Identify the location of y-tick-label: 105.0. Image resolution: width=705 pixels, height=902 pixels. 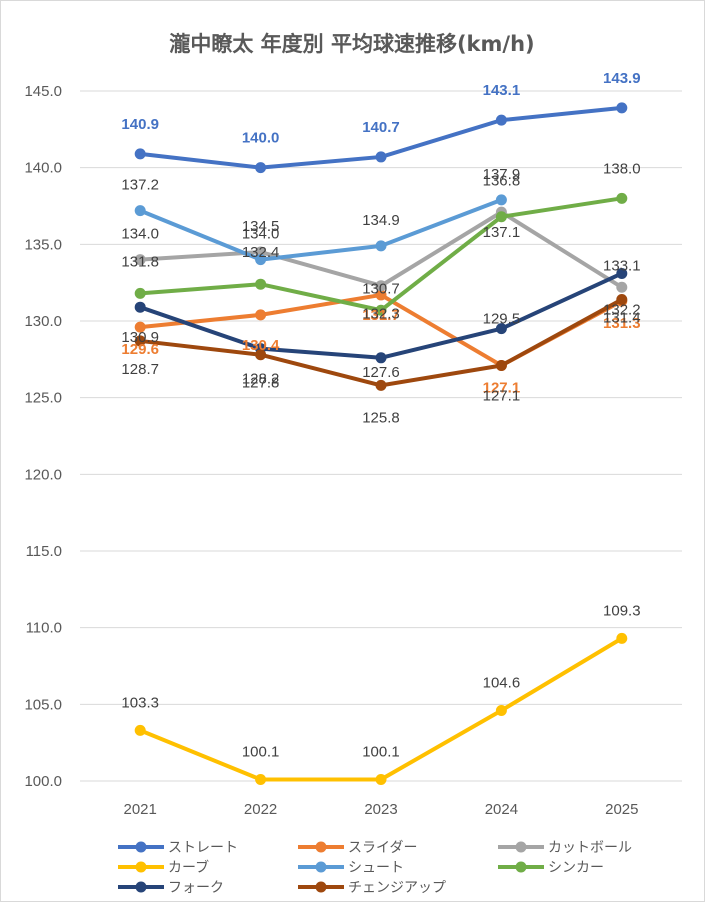
(43, 704).